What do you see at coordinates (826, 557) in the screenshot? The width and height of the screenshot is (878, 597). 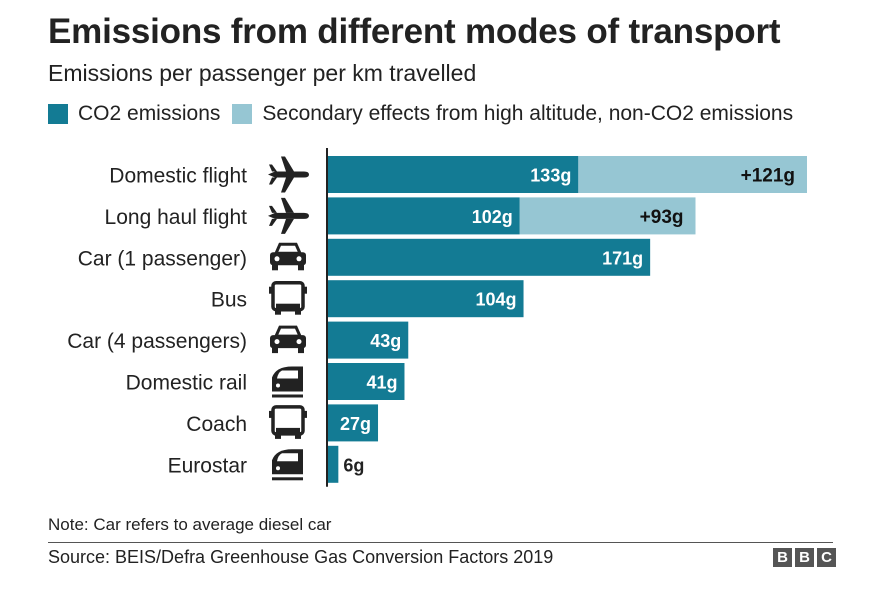 I see `logo-letter: C` at bounding box center [826, 557].